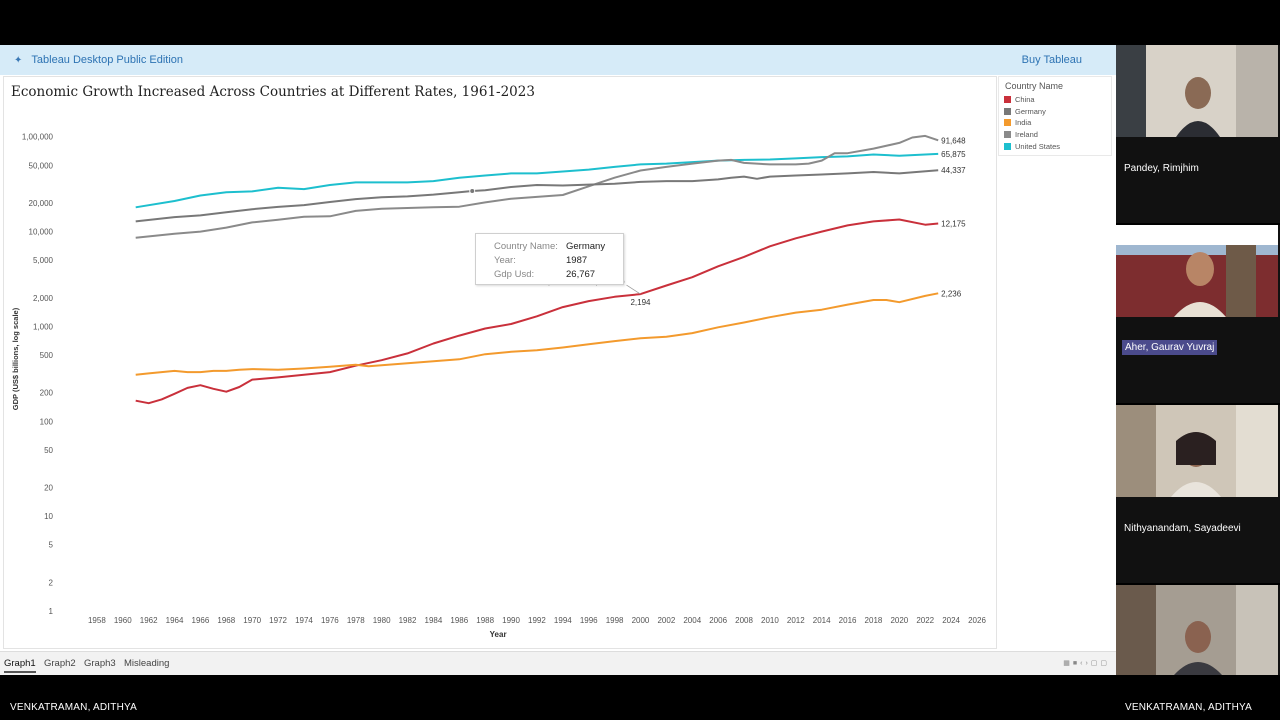 The width and height of the screenshot is (1280, 720). What do you see at coordinates (1051, 60) in the screenshot?
I see `buy-tableau-link: Buy Tableau` at bounding box center [1051, 60].